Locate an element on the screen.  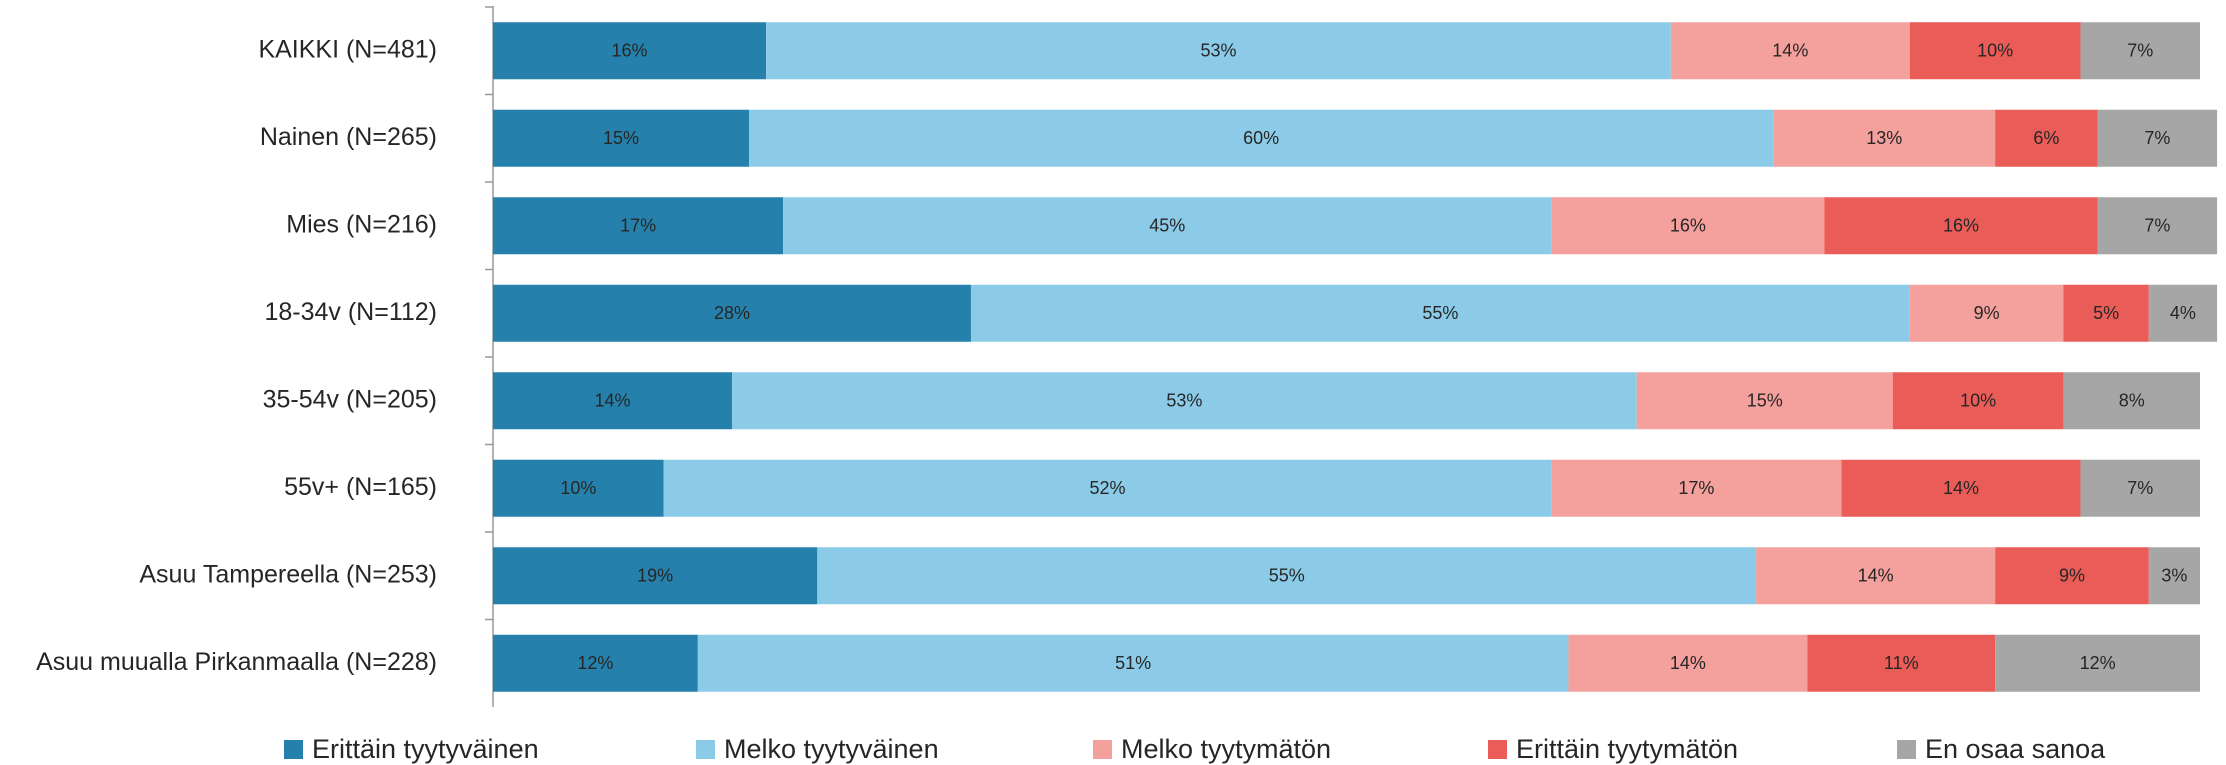
data-label: 13% is located at coordinates (1884, 138).